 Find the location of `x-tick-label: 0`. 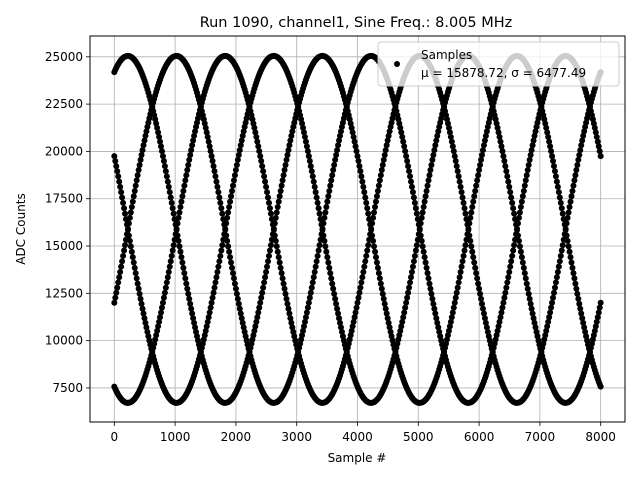

x-tick-label: 0 is located at coordinates (114, 437).